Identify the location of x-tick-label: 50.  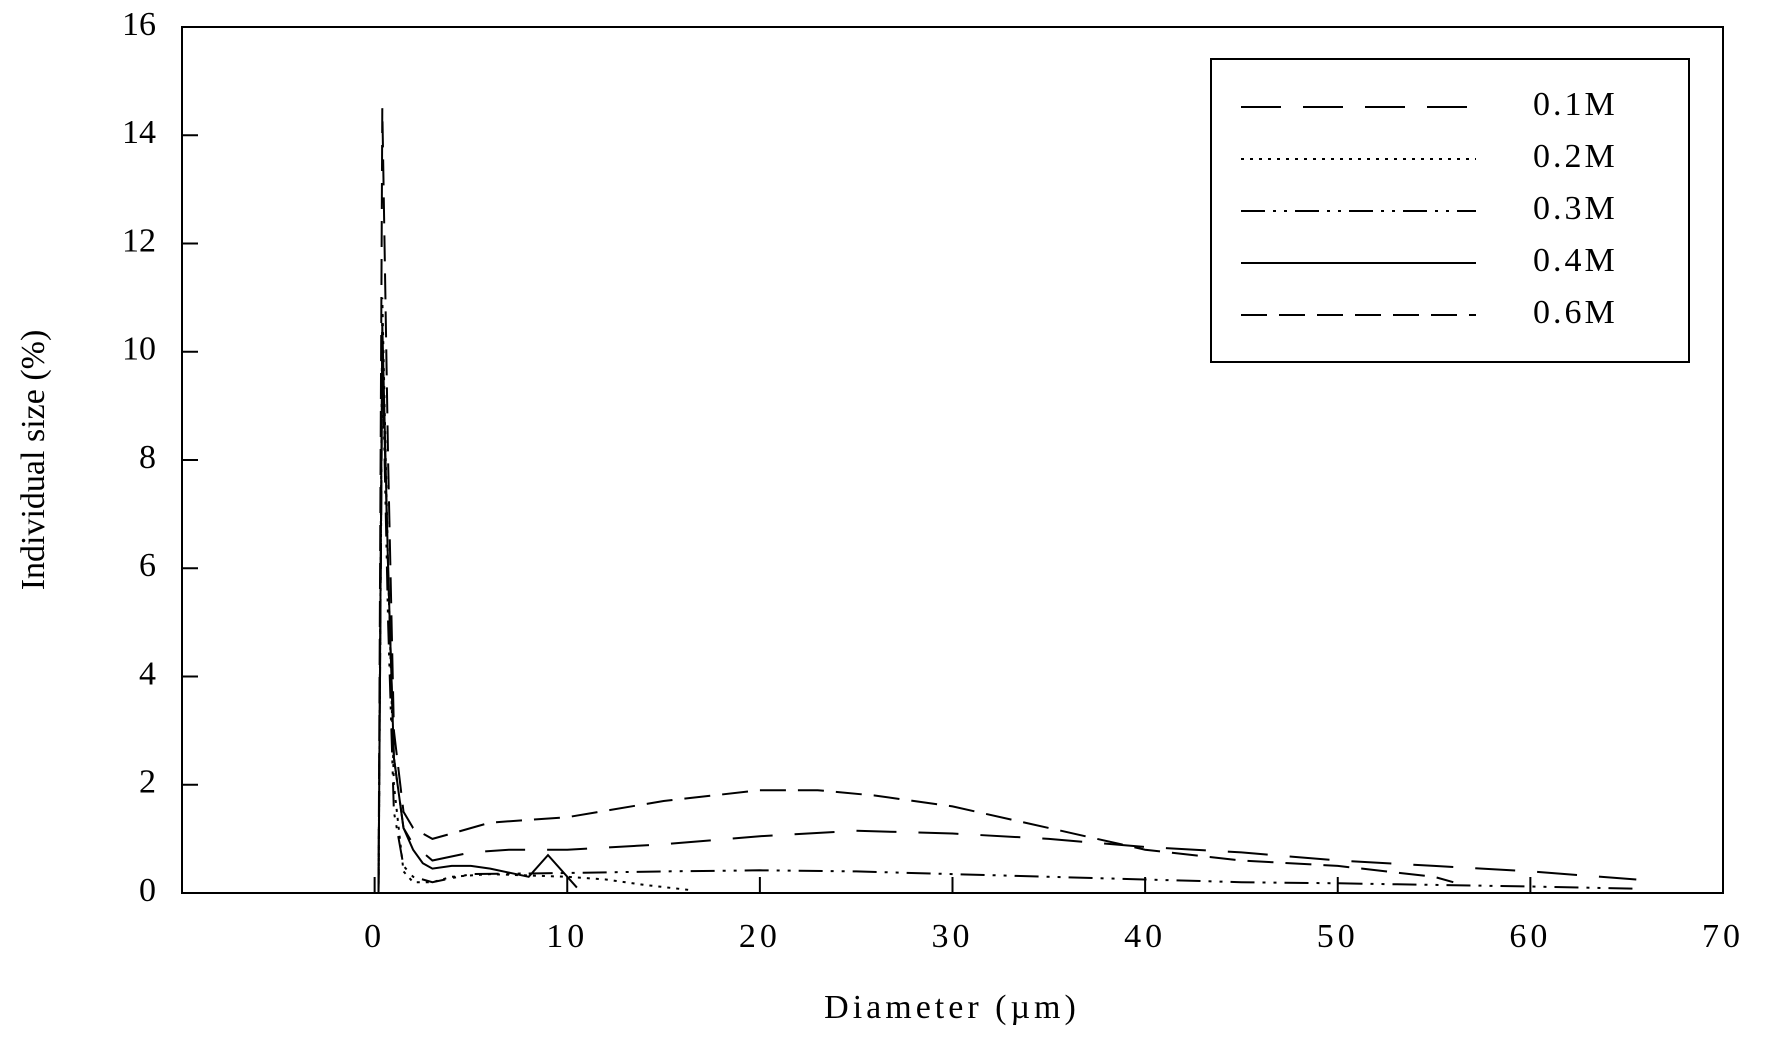
(1338, 936).